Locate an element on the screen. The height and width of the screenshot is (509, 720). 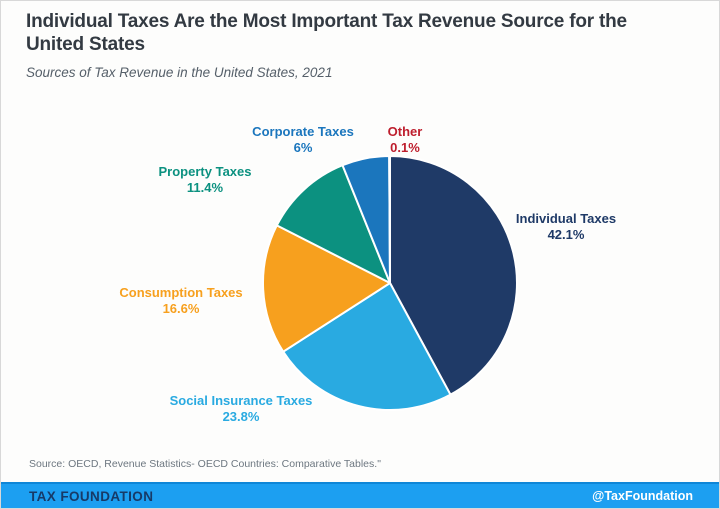
pie-label-property-taxes: Property Taxes 11.4% is located at coordinates (205, 180).